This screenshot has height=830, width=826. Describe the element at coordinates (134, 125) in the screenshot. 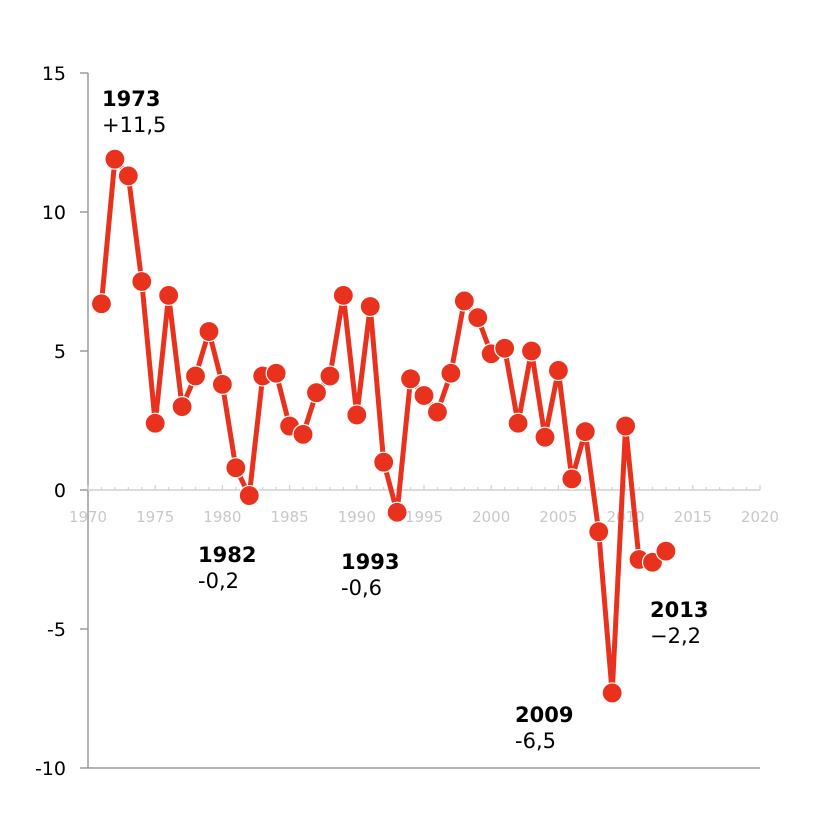

I see `annotation-value: +11,5` at that location.